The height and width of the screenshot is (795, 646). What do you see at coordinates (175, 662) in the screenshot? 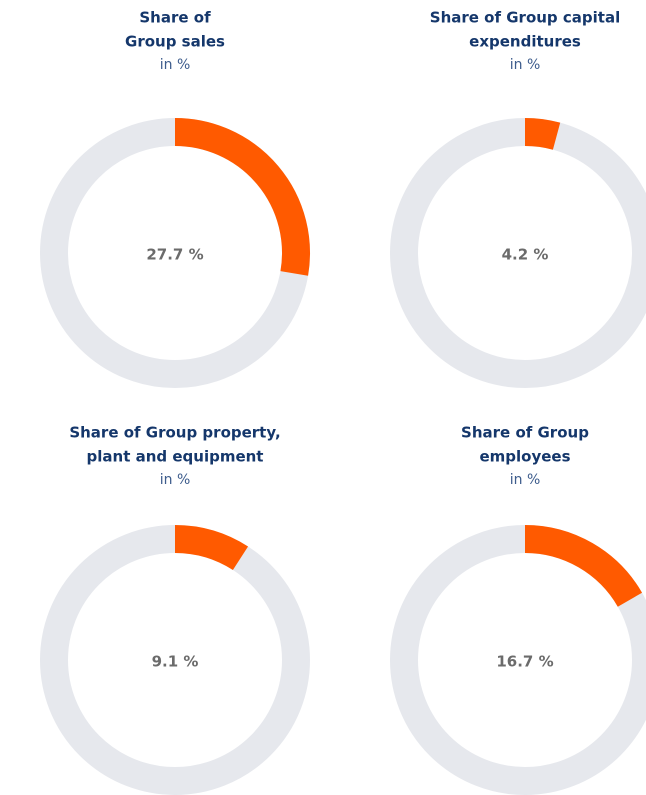
I see `center-label: 9.1 %` at bounding box center [175, 662].